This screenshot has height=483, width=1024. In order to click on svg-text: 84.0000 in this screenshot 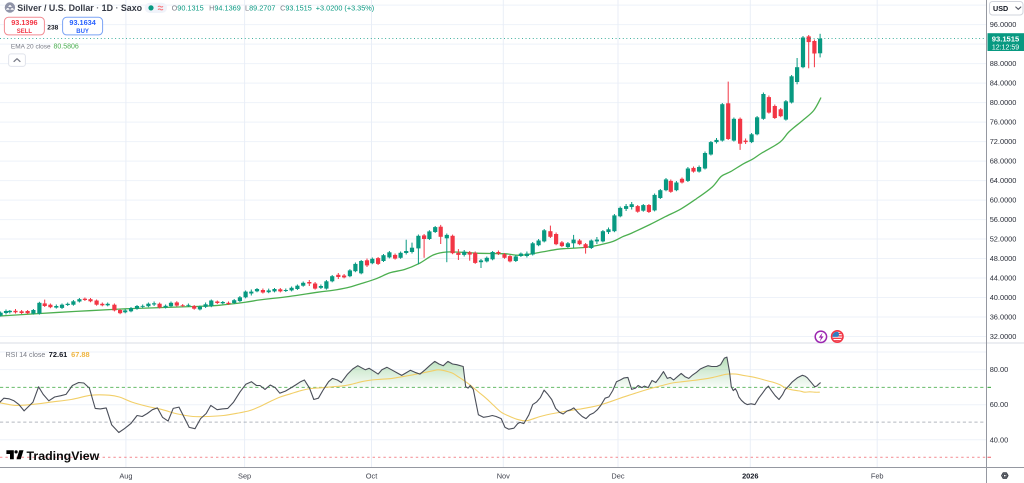, I will do `click(1003, 83)`.